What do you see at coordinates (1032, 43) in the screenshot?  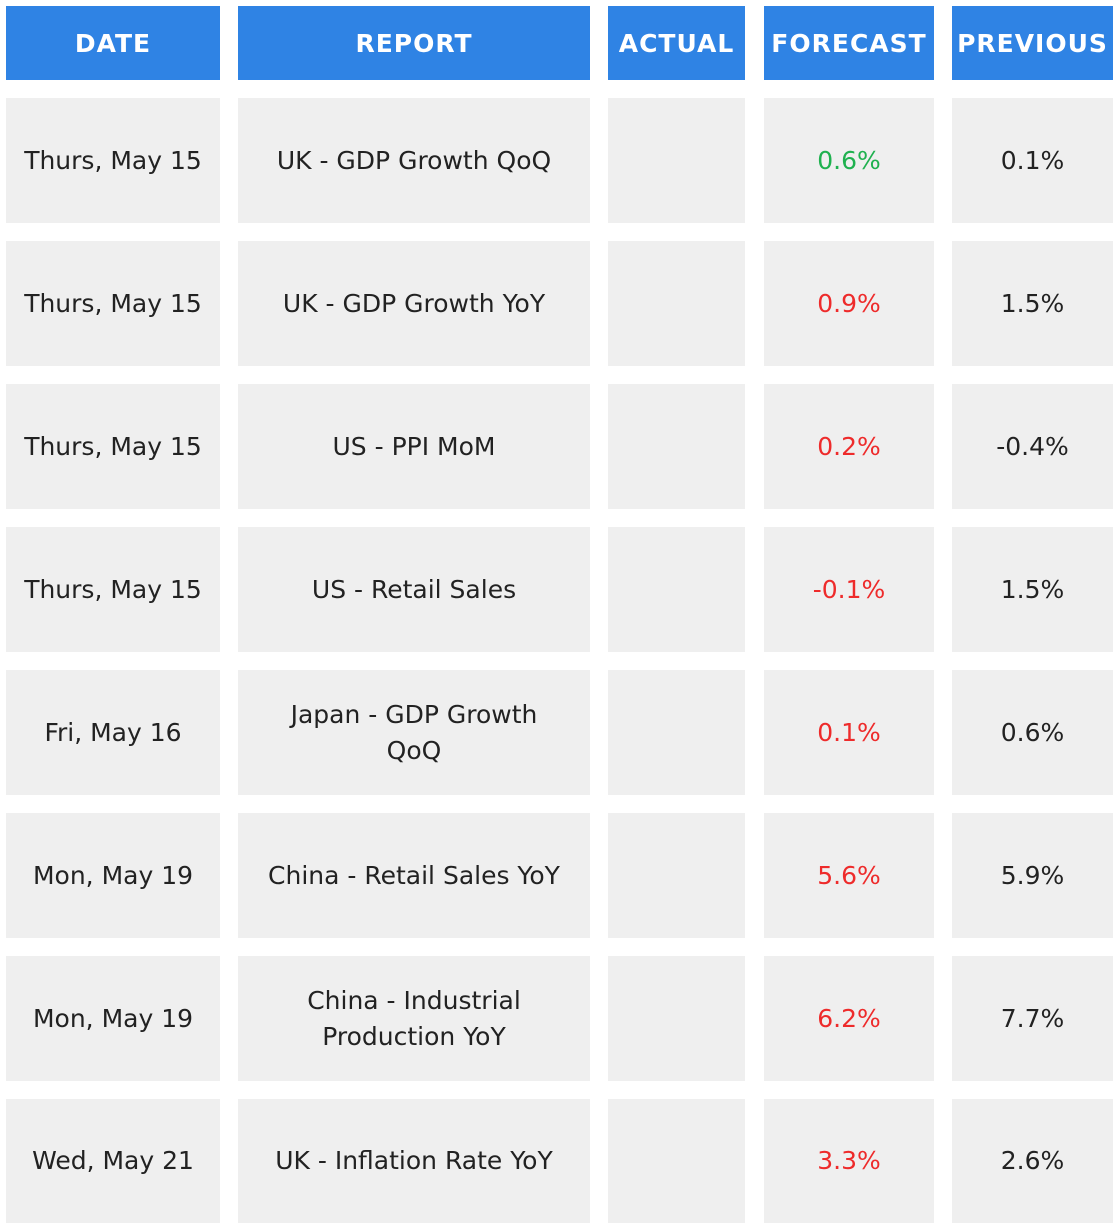 I see `header-previous: PREVIOUS` at bounding box center [1032, 43].